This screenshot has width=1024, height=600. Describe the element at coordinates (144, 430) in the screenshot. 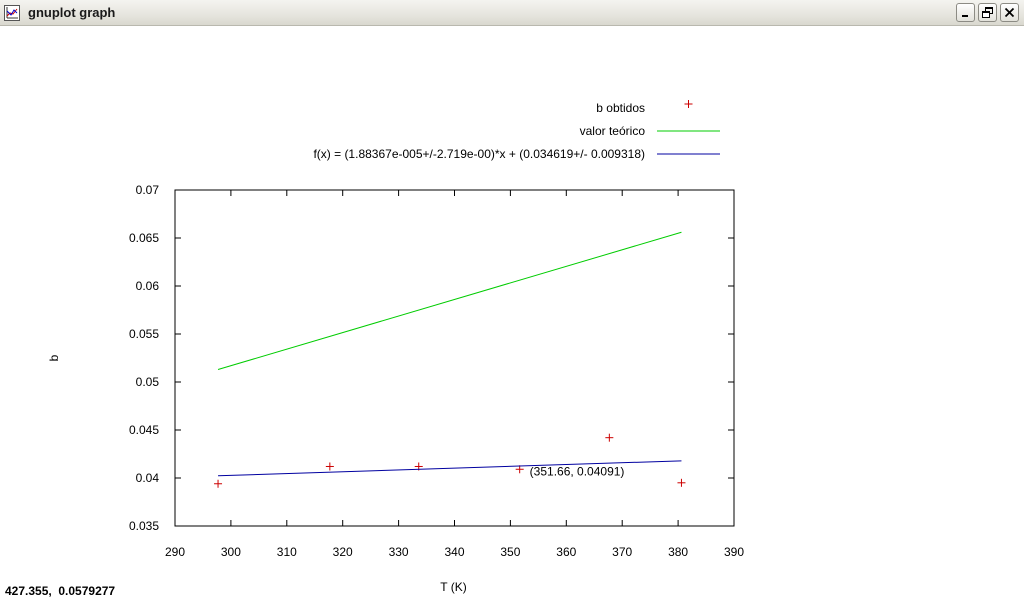

I see `y-tick-label: 0.045` at that location.